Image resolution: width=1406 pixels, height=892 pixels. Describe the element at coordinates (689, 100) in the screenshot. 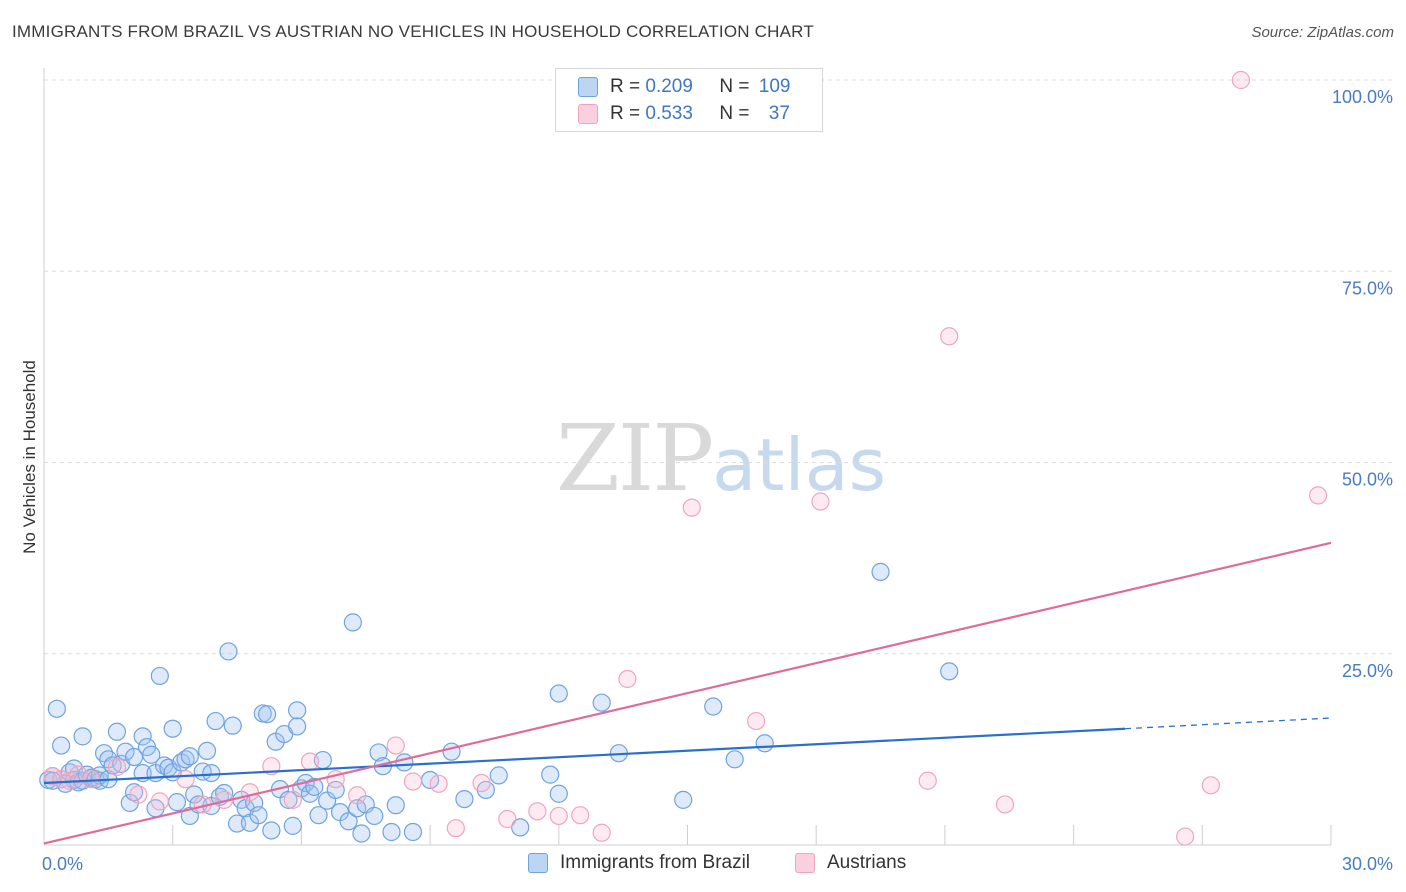

I see `stats-legend: R = 0.209 N = 109 R = 0.533 N = 37` at that location.